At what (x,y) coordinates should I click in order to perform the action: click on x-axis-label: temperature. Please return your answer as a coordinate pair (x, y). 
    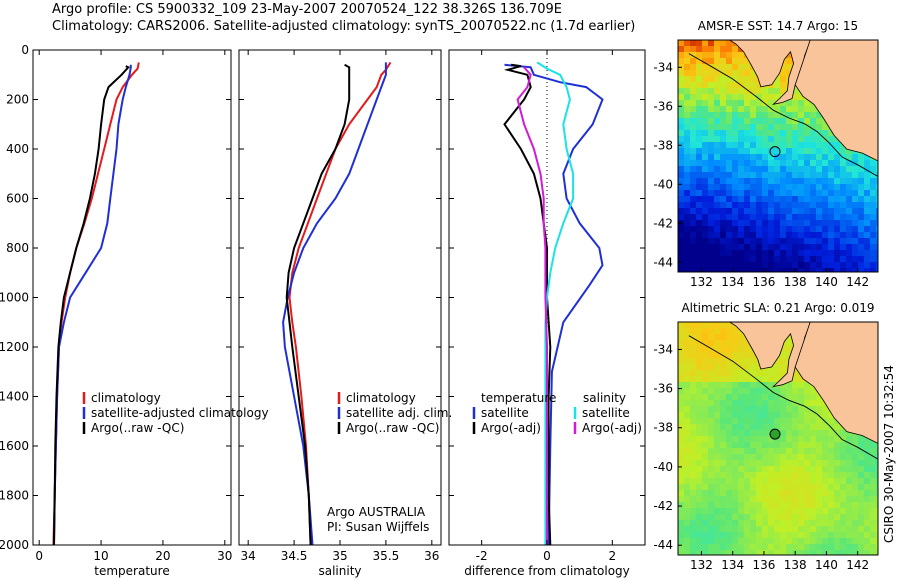
    Looking at the image, I should click on (131, 571).